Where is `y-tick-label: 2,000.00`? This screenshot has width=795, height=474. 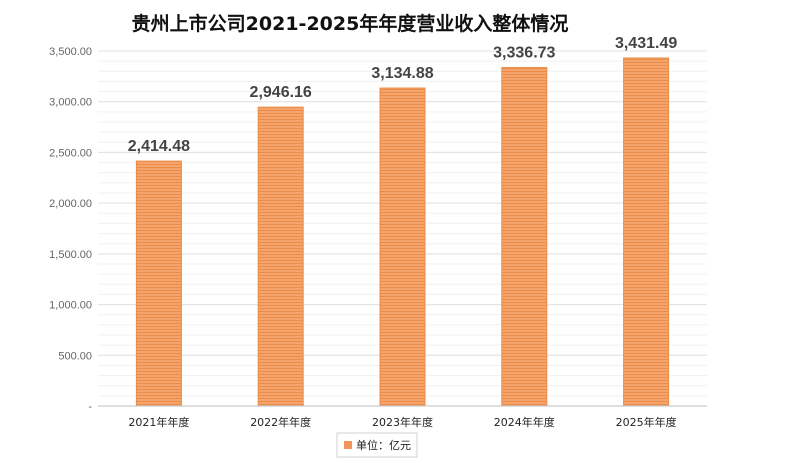
y-tick-label: 2,000.00 is located at coordinates (70, 204).